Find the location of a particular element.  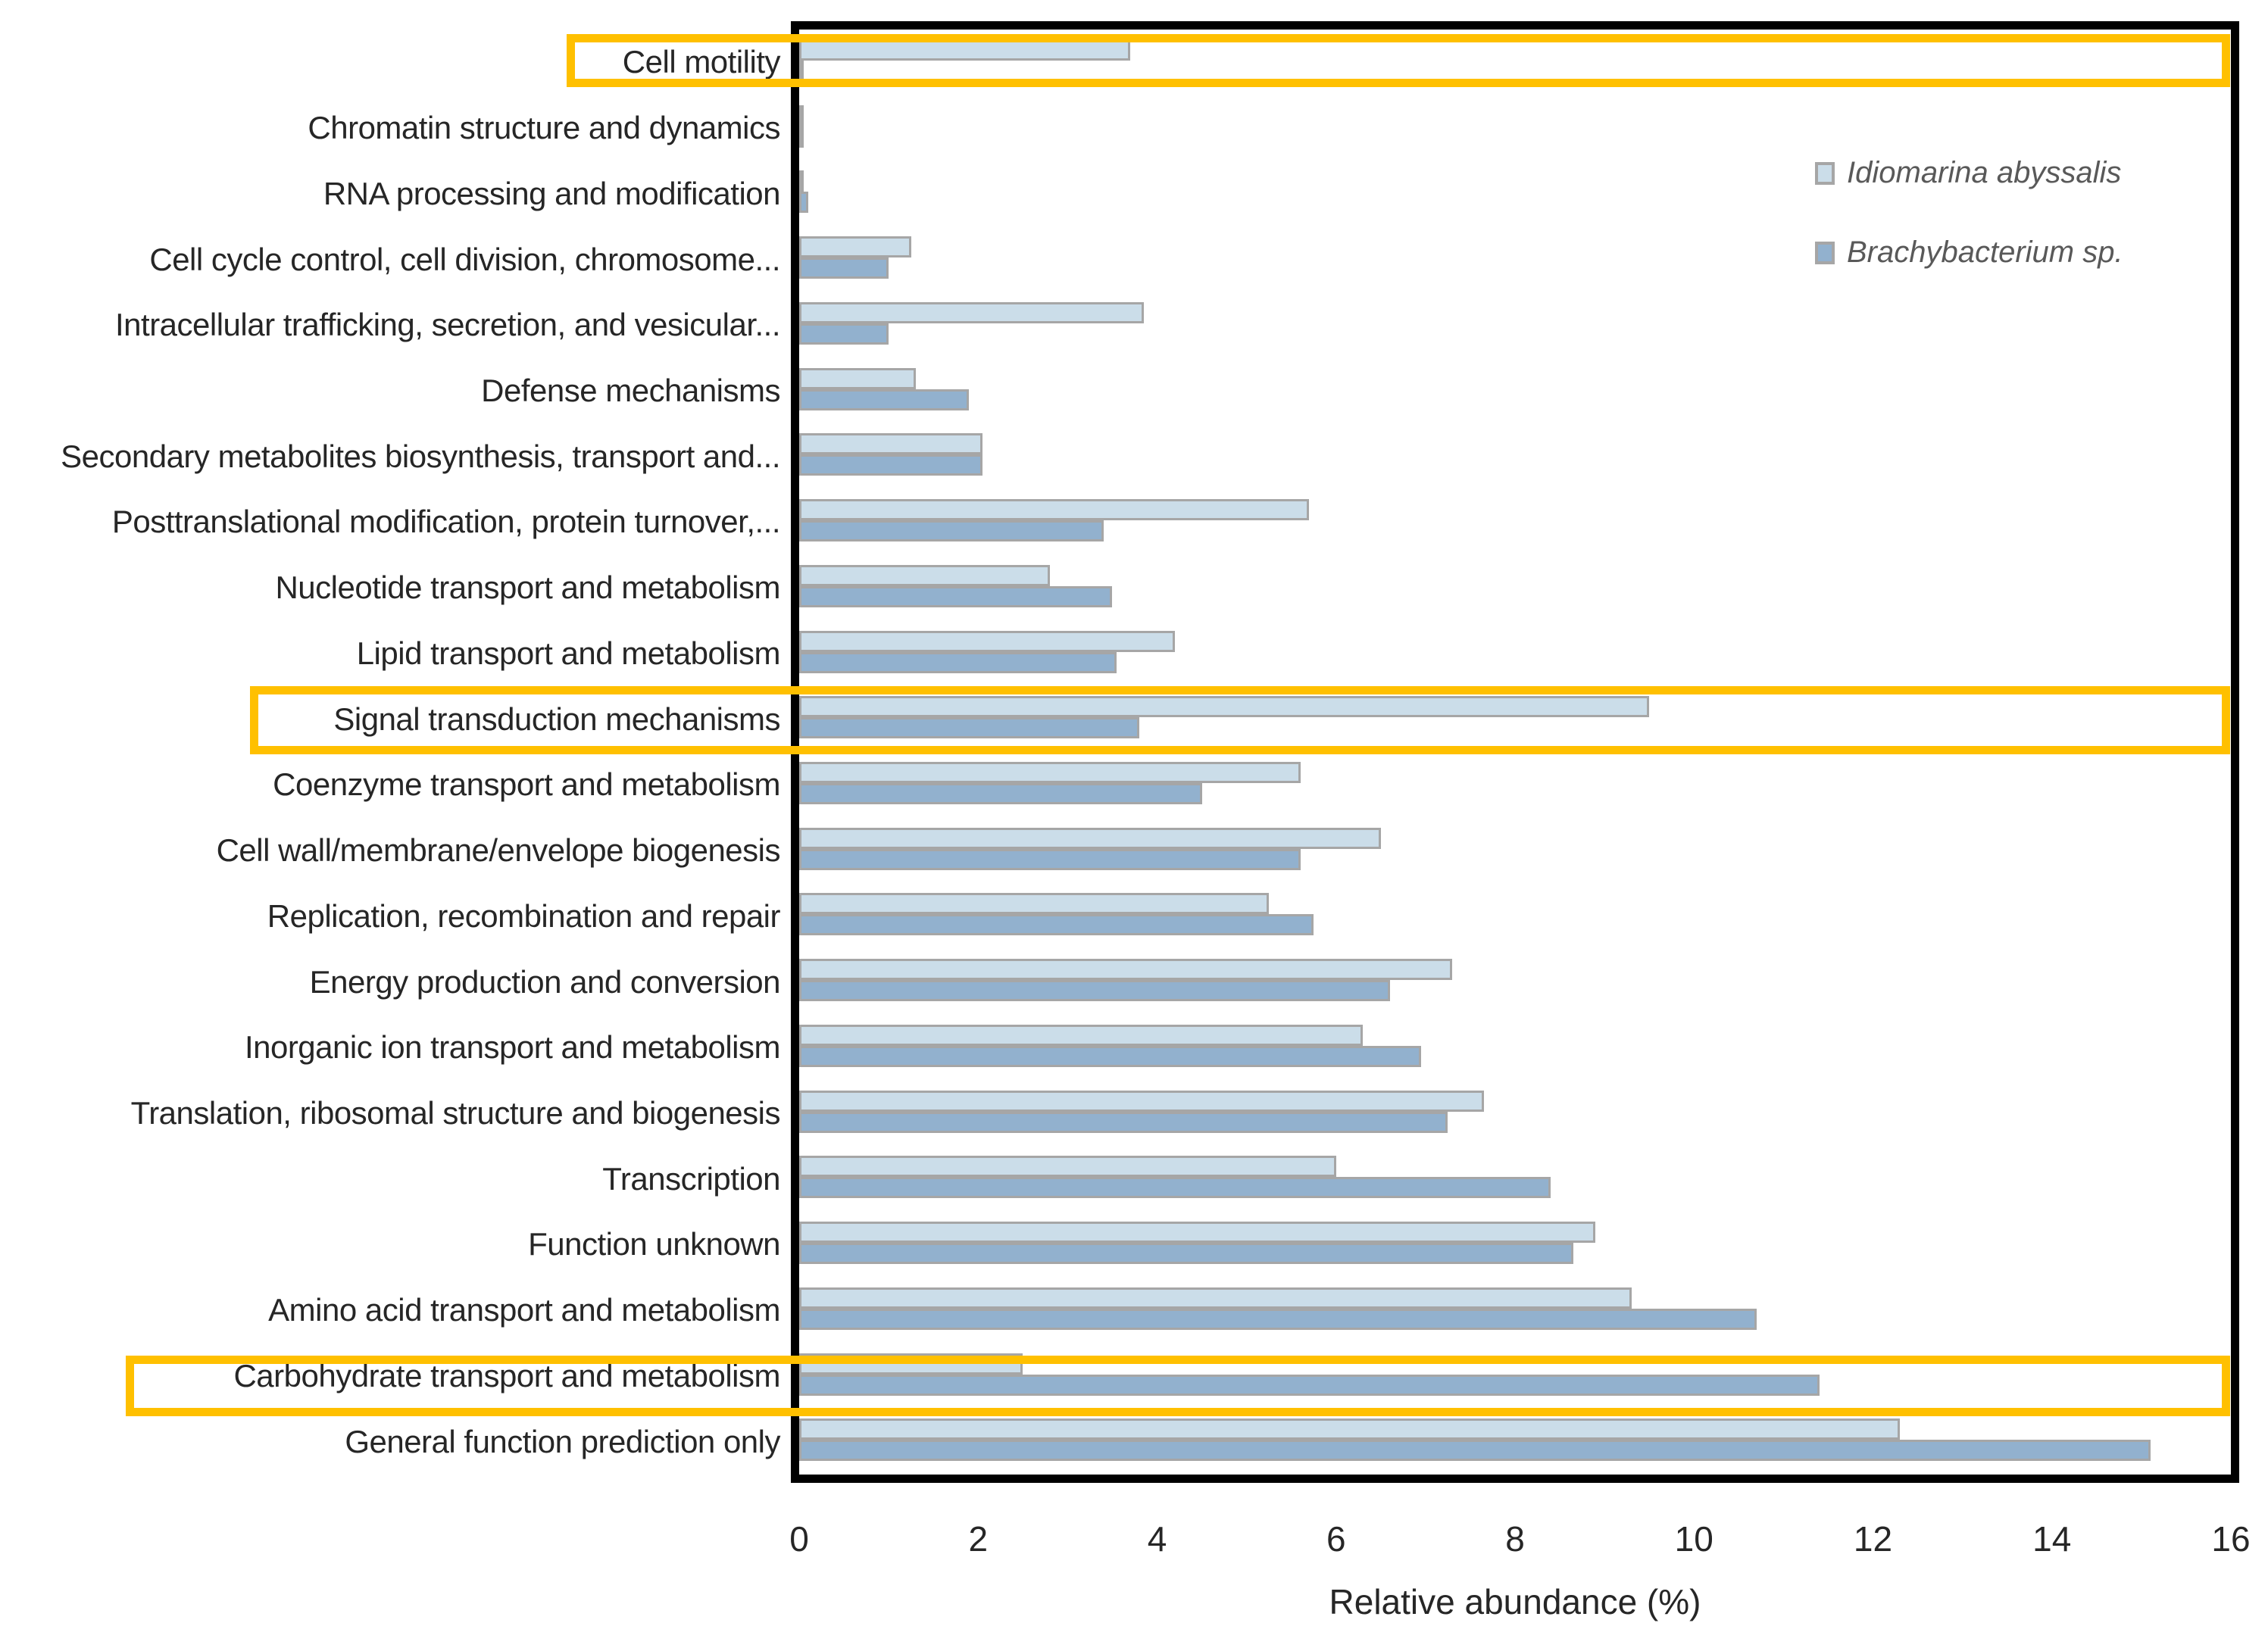

x-tick-label: 6 is located at coordinates (1336, 1539).